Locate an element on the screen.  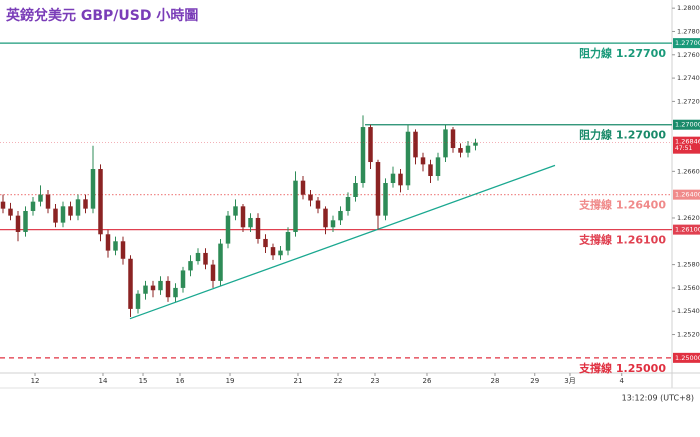
level-axis-label: 1.27000 is located at coordinates (687, 125).